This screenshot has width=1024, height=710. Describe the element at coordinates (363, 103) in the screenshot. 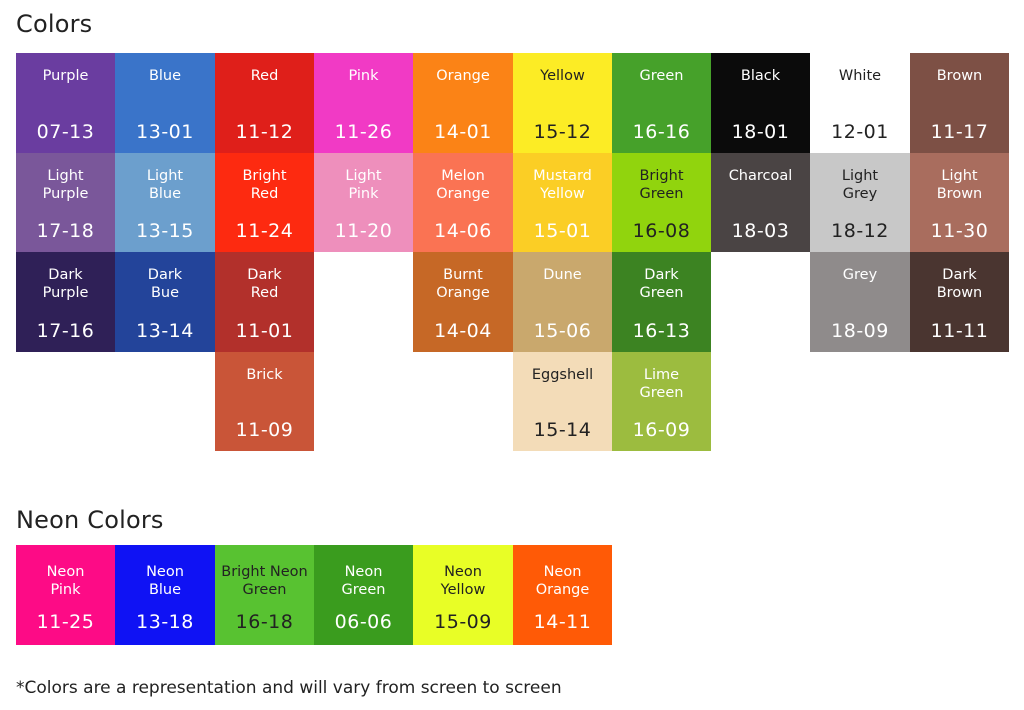

I see `color-swatch: Pink 11-26` at that location.